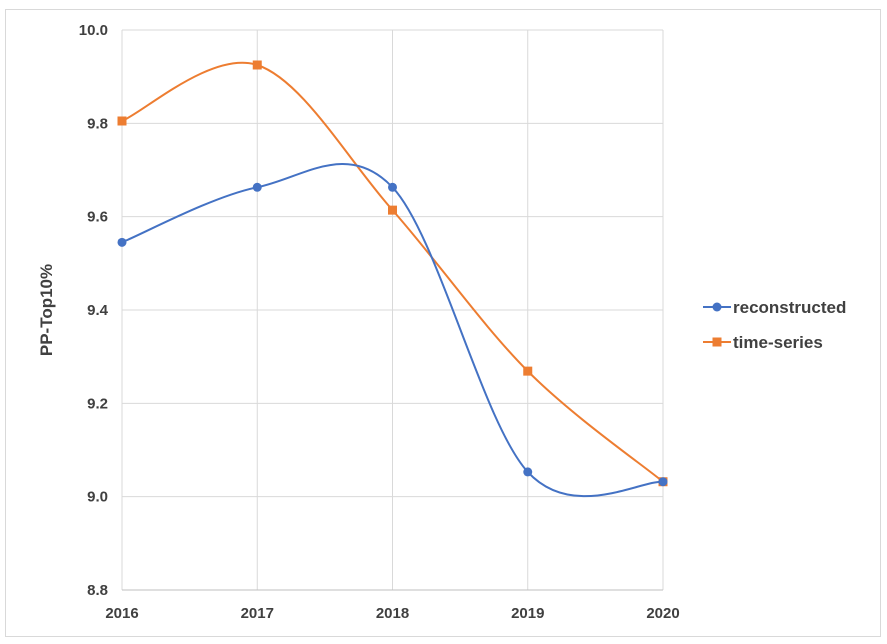 The width and height of the screenshot is (887, 644). What do you see at coordinates (121, 613) in the screenshot?
I see `x-tick-label: 2016` at bounding box center [121, 613].